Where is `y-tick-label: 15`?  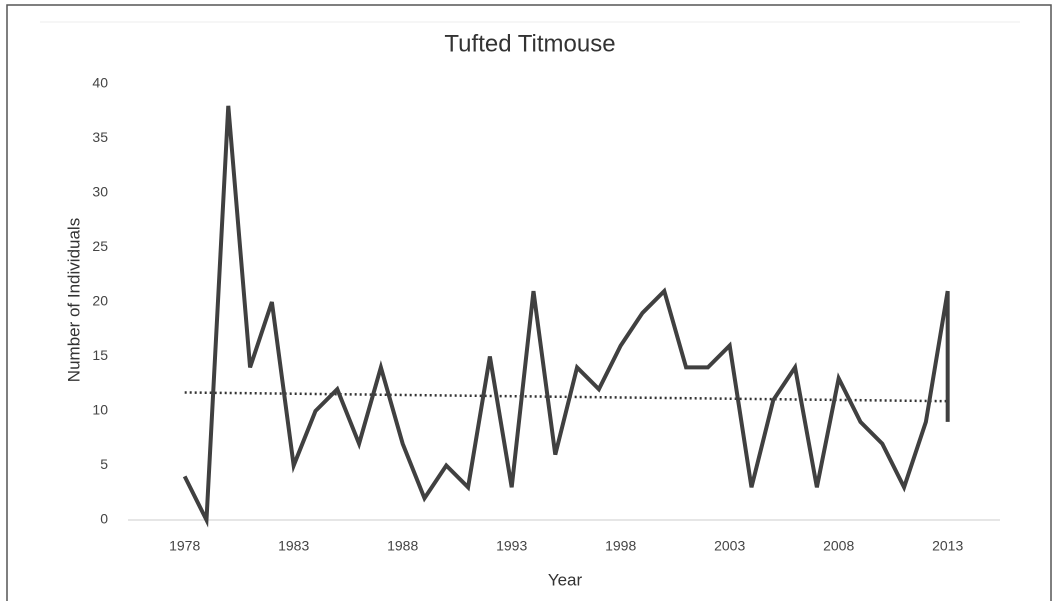 y-tick-label: 15 is located at coordinates (100, 355).